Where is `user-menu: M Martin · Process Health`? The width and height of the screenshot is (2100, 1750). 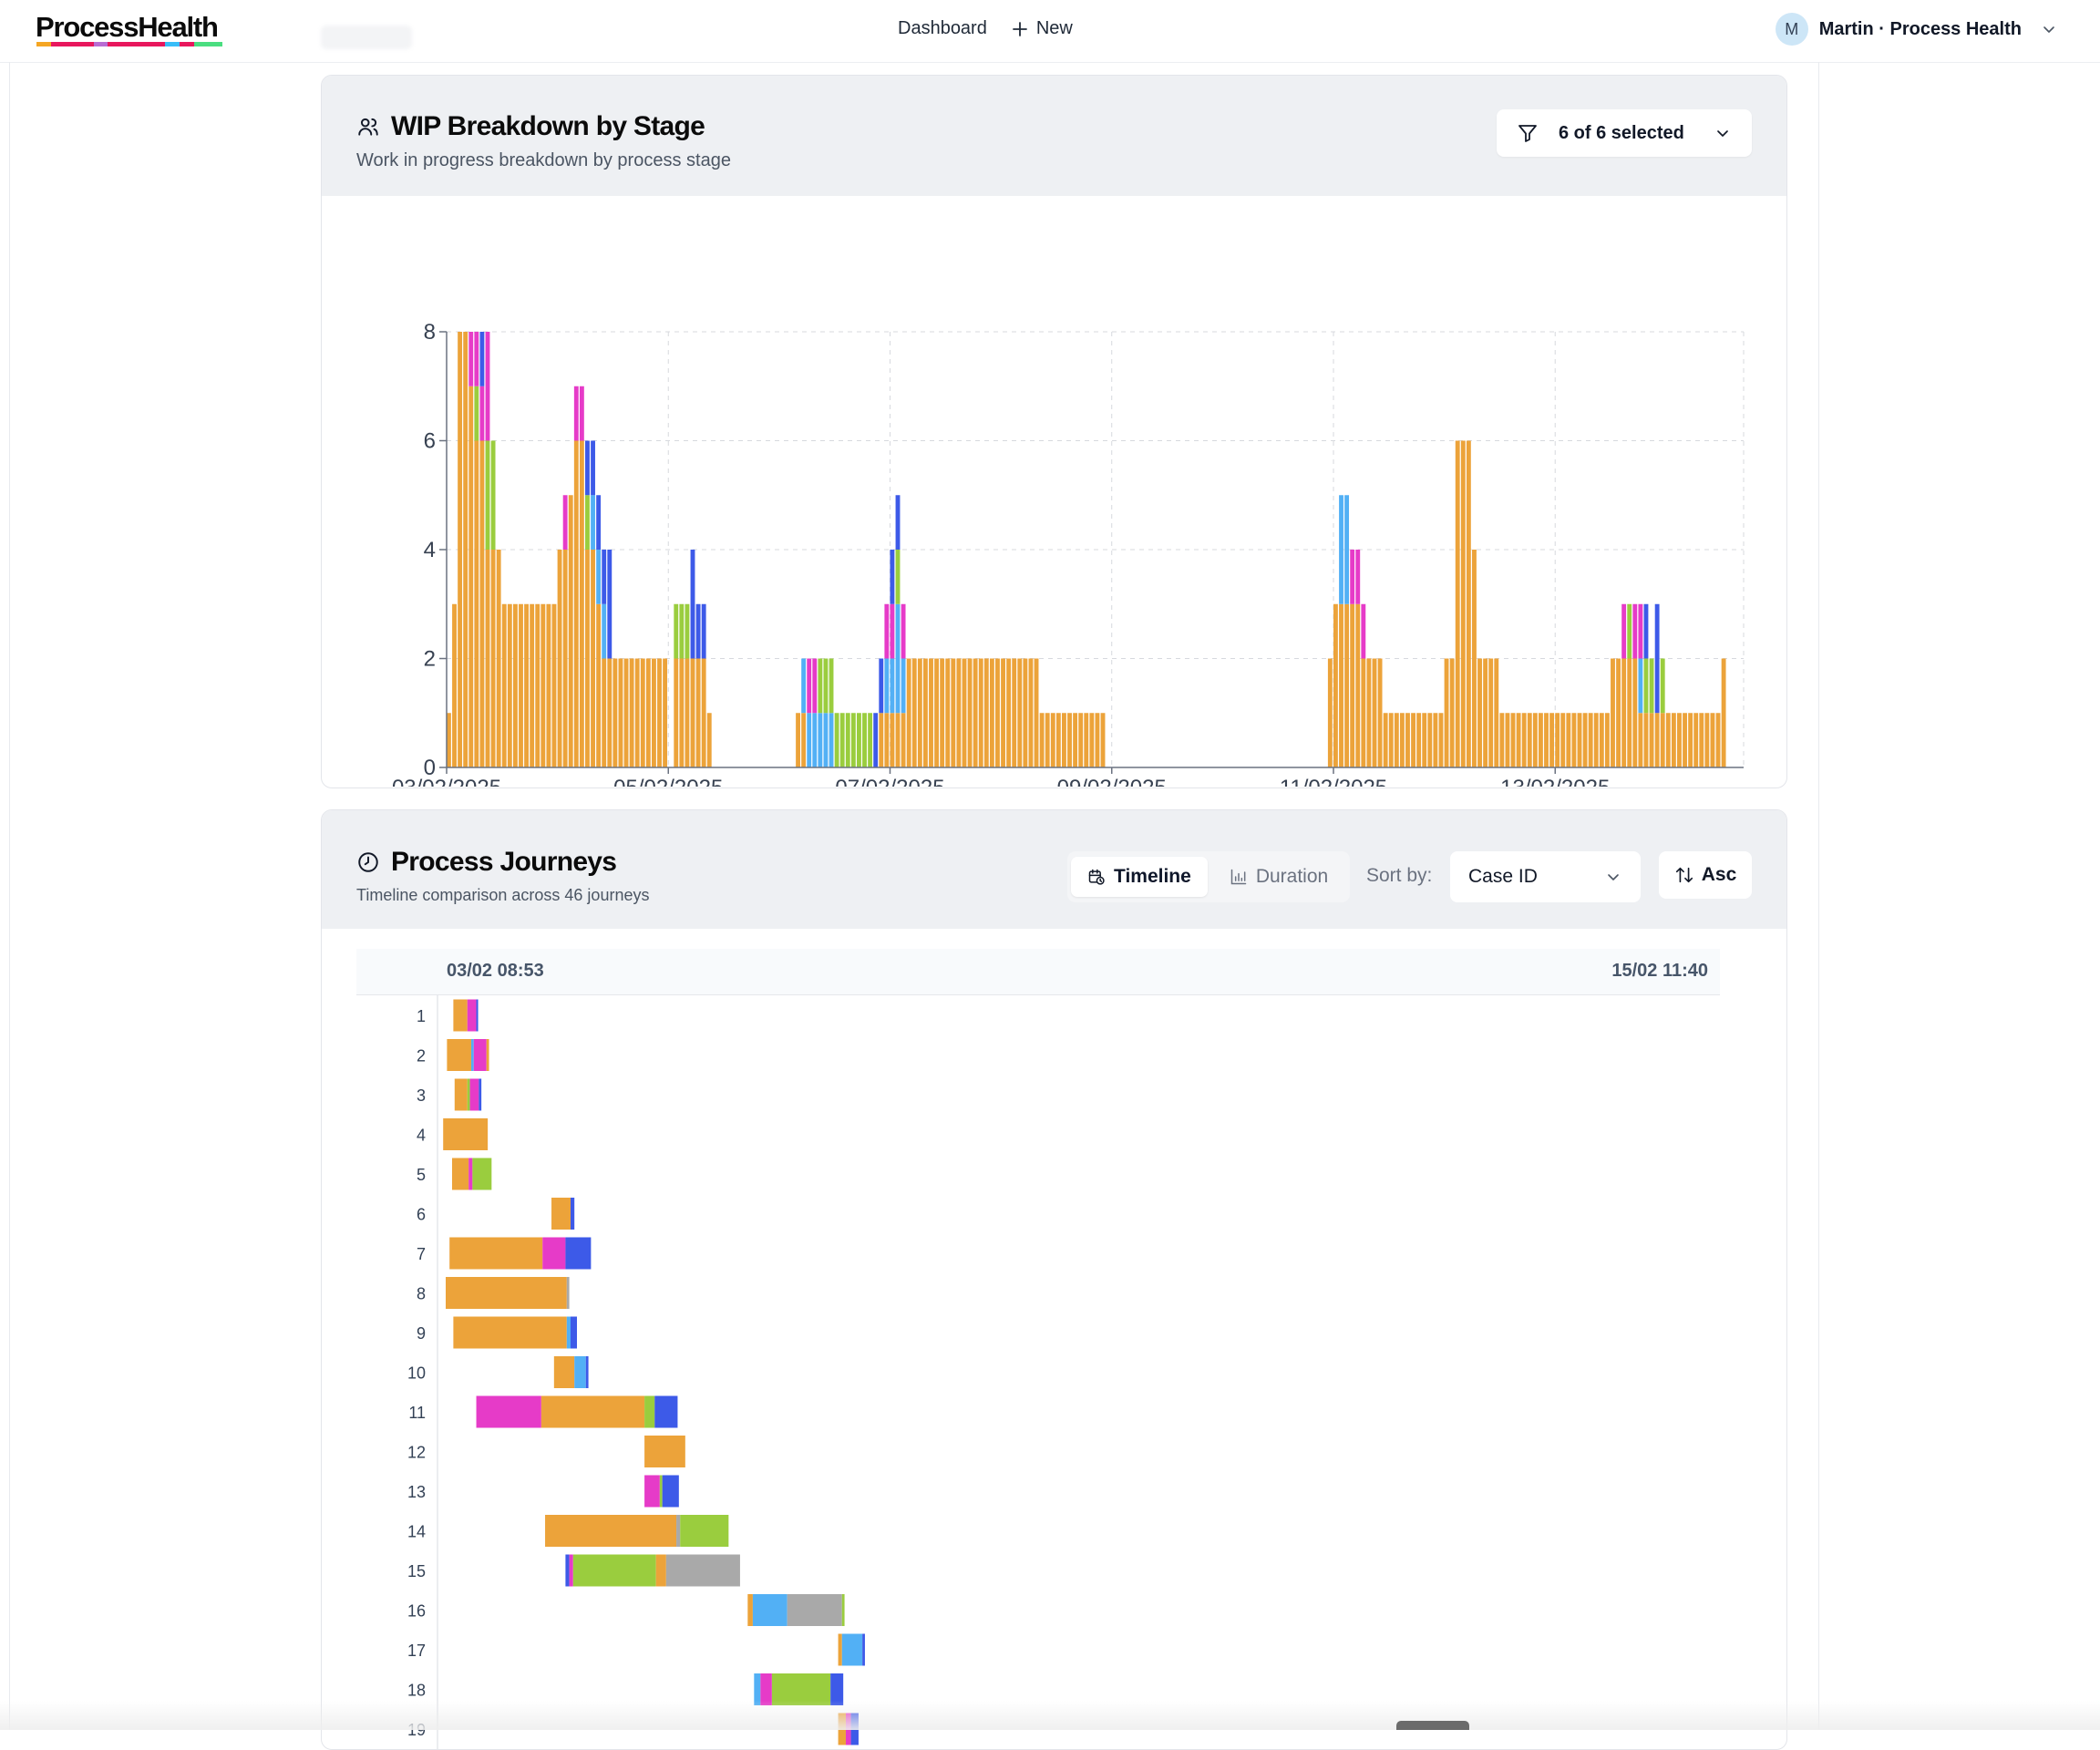 user-menu: M Martin · Process Health is located at coordinates (1917, 30).